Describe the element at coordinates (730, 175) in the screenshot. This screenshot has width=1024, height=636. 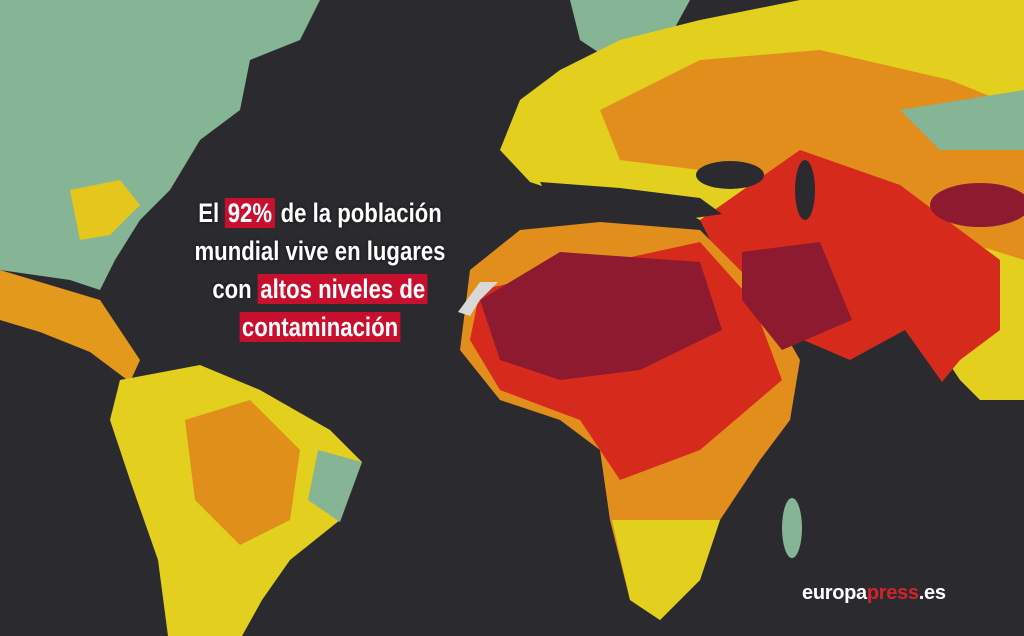
I see `black-sea` at that location.